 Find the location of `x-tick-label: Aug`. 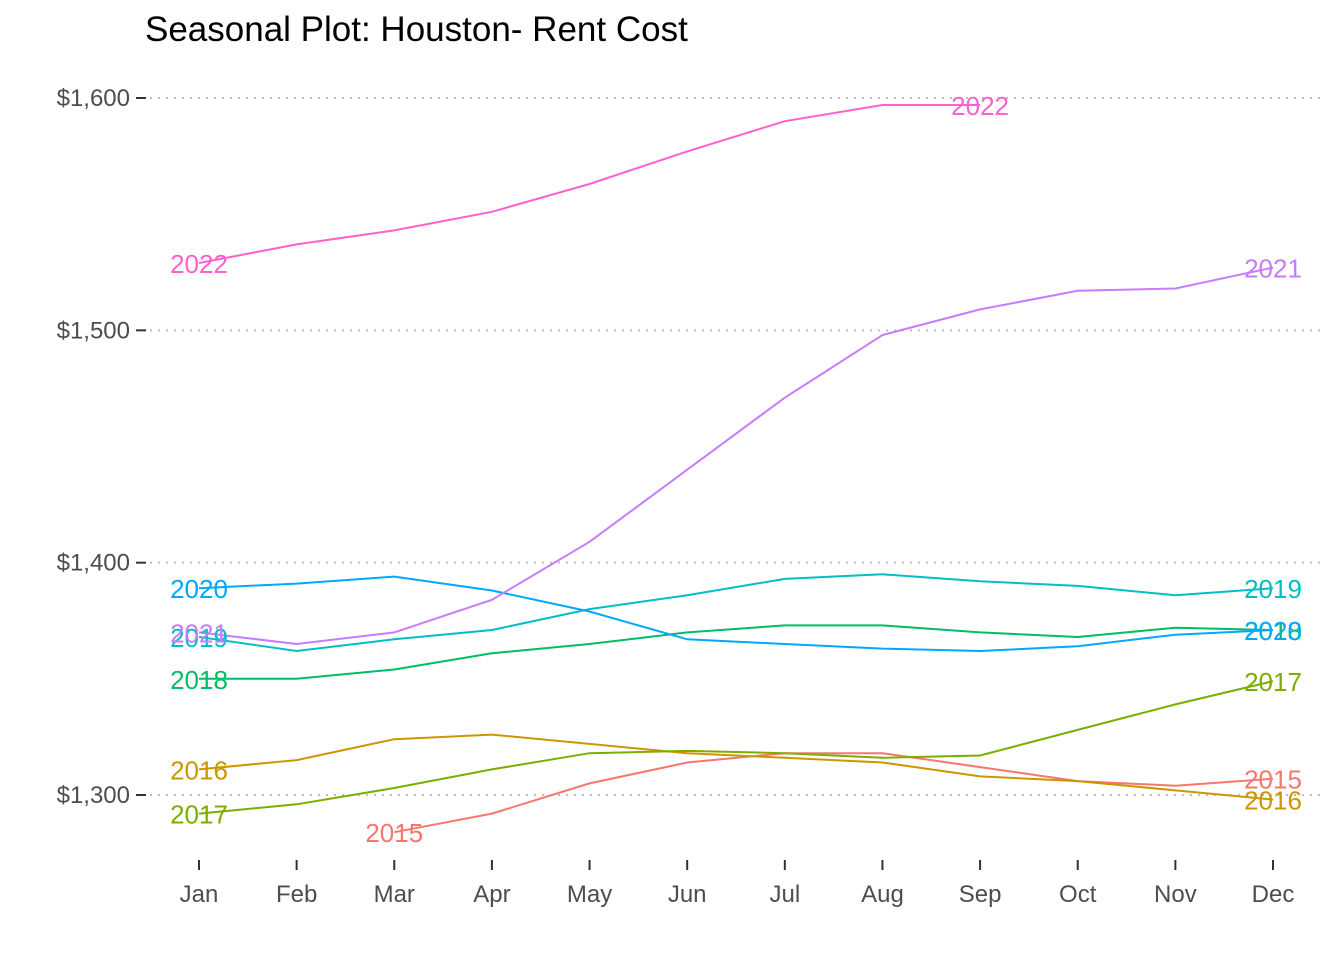

x-tick-label: Aug is located at coordinates (882, 894).